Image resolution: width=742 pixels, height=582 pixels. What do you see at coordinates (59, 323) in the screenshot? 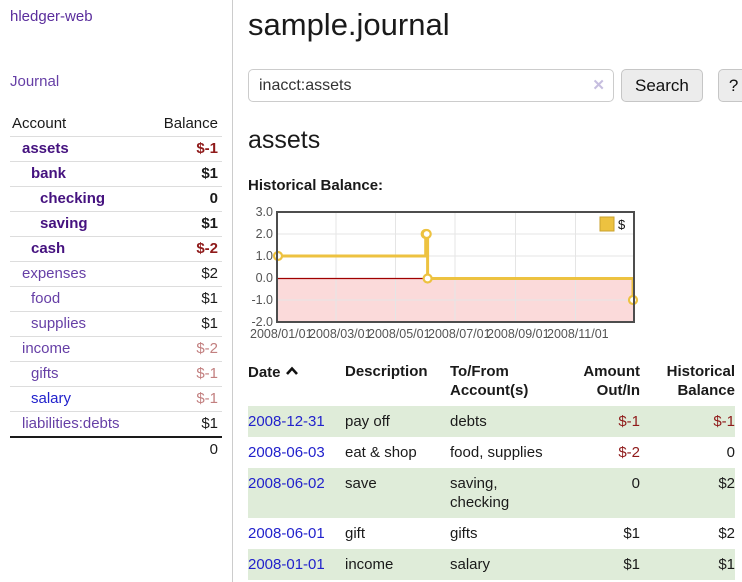
I see `account-link-supplies: supplies` at bounding box center [59, 323].